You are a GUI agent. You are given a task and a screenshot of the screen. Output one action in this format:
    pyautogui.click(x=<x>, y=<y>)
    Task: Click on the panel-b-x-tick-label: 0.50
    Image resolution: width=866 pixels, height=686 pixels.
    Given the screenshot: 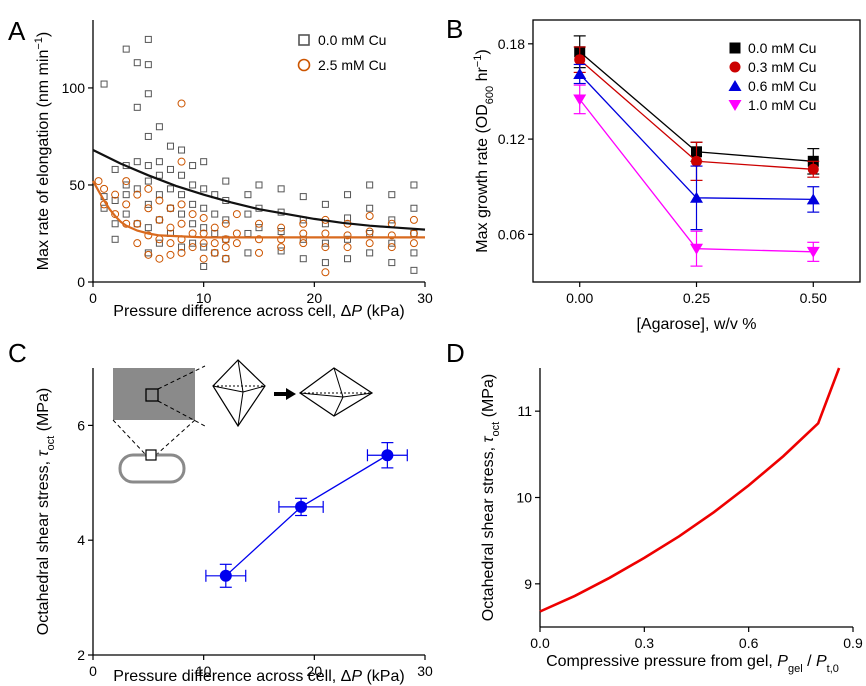 What is the action you would take?
    pyautogui.click(x=813, y=298)
    